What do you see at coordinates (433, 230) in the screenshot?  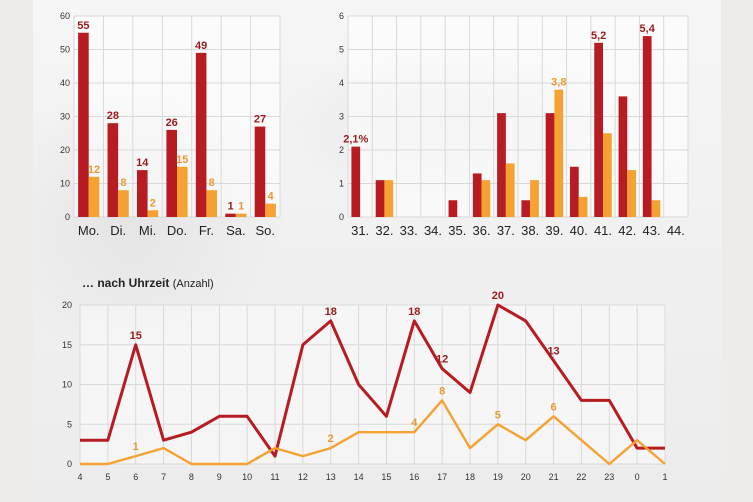 I see `week-x-tick: 34.` at bounding box center [433, 230].